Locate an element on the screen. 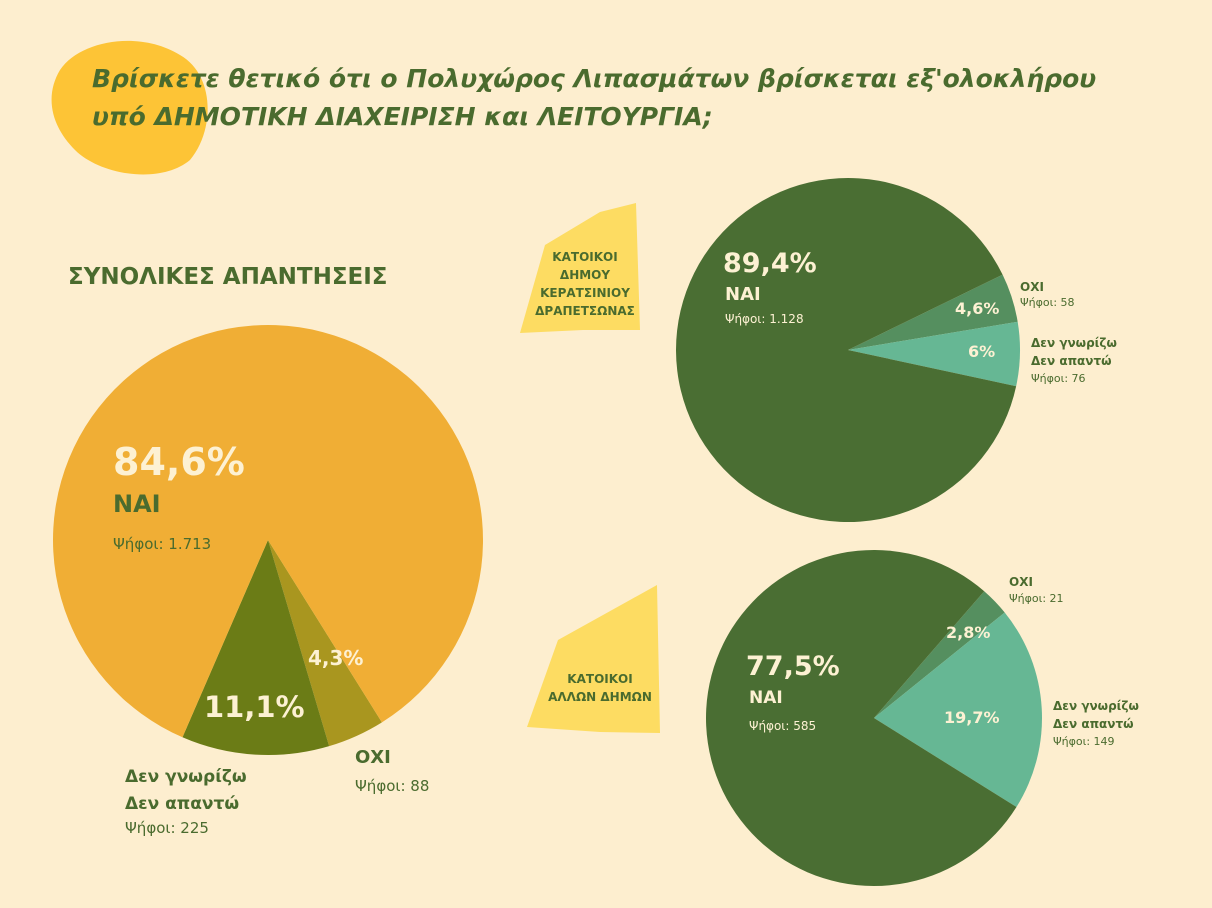  overall-dk-line2: Δεν απαντώ is located at coordinates (182, 804).